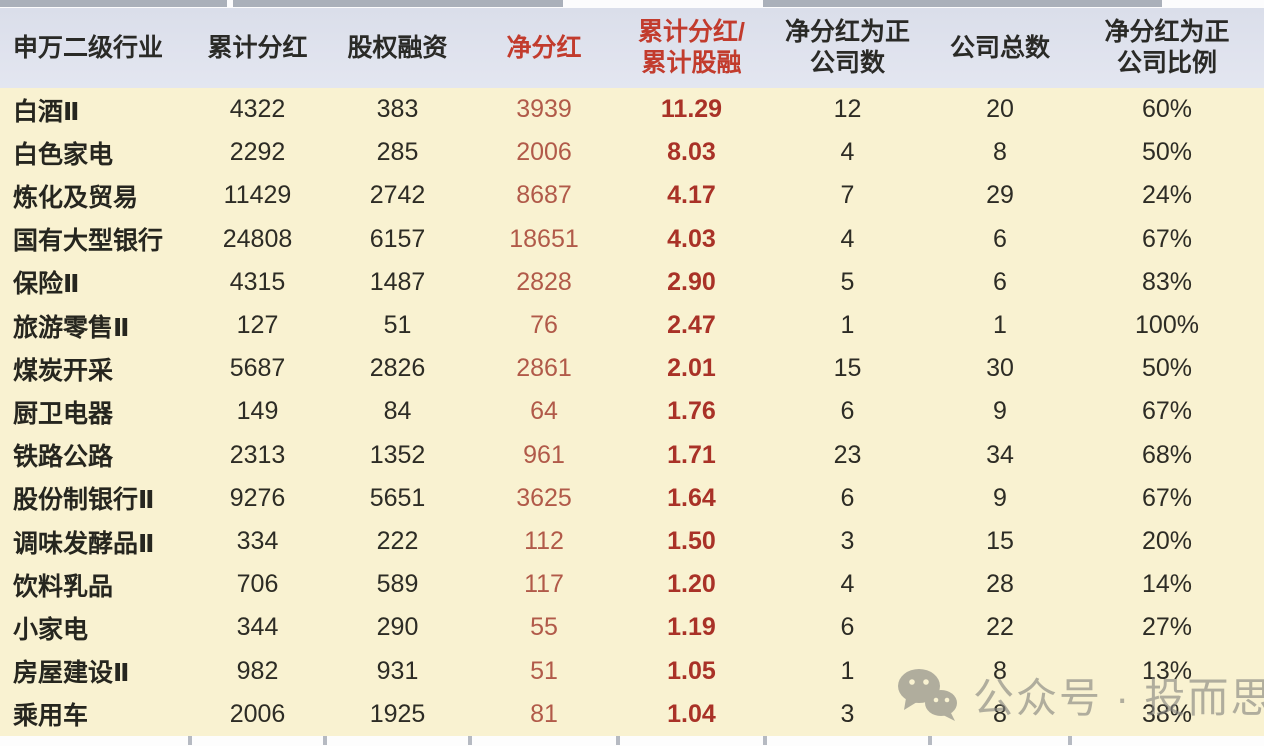 The height and width of the screenshot is (746, 1264). Describe the element at coordinates (632, 741) in the screenshot. I see `bottom-border-strip` at that location.